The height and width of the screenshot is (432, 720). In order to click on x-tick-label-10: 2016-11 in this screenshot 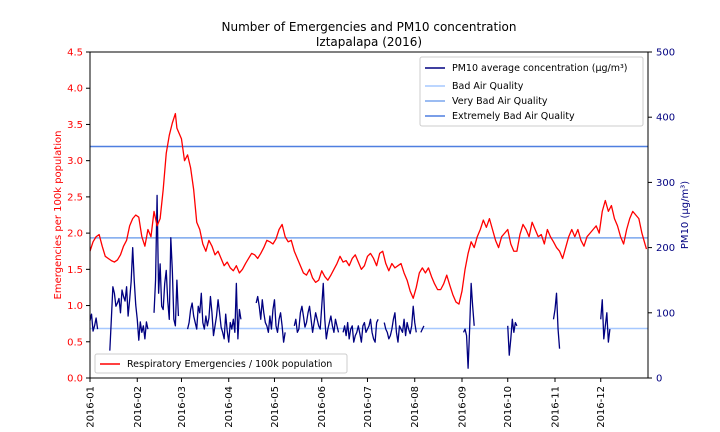, I will do `click(556, 407)`.